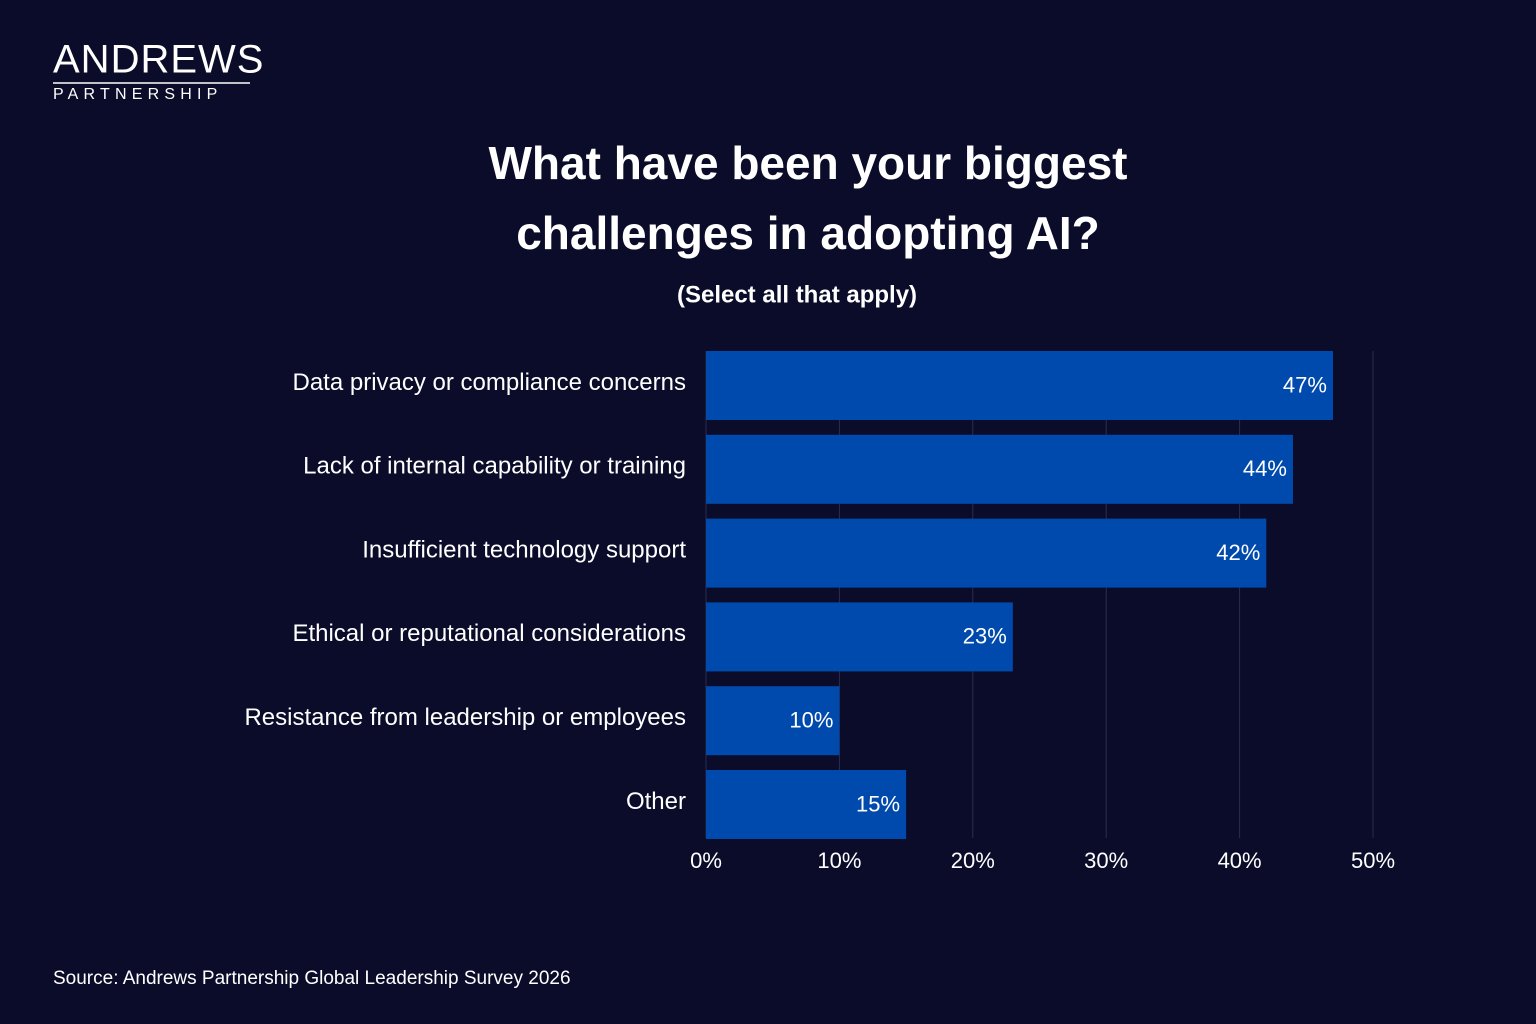  Describe the element at coordinates (1265, 468) in the screenshot. I see `value-label: 44%` at that location.